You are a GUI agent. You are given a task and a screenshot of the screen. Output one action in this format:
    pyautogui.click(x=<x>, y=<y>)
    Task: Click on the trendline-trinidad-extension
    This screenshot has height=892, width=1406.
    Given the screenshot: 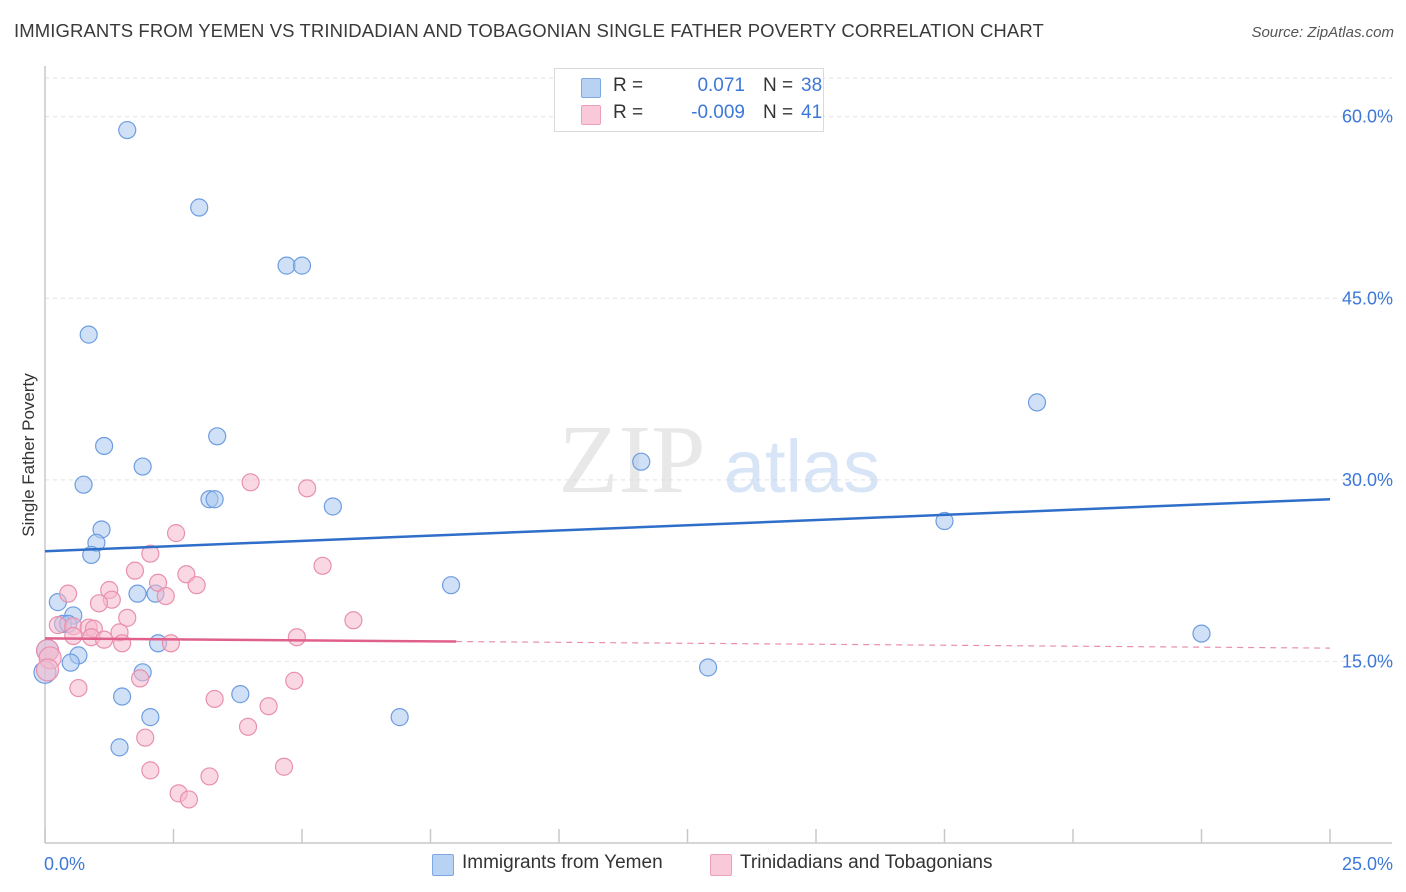 What is the action you would take?
    pyautogui.click(x=893, y=644)
    